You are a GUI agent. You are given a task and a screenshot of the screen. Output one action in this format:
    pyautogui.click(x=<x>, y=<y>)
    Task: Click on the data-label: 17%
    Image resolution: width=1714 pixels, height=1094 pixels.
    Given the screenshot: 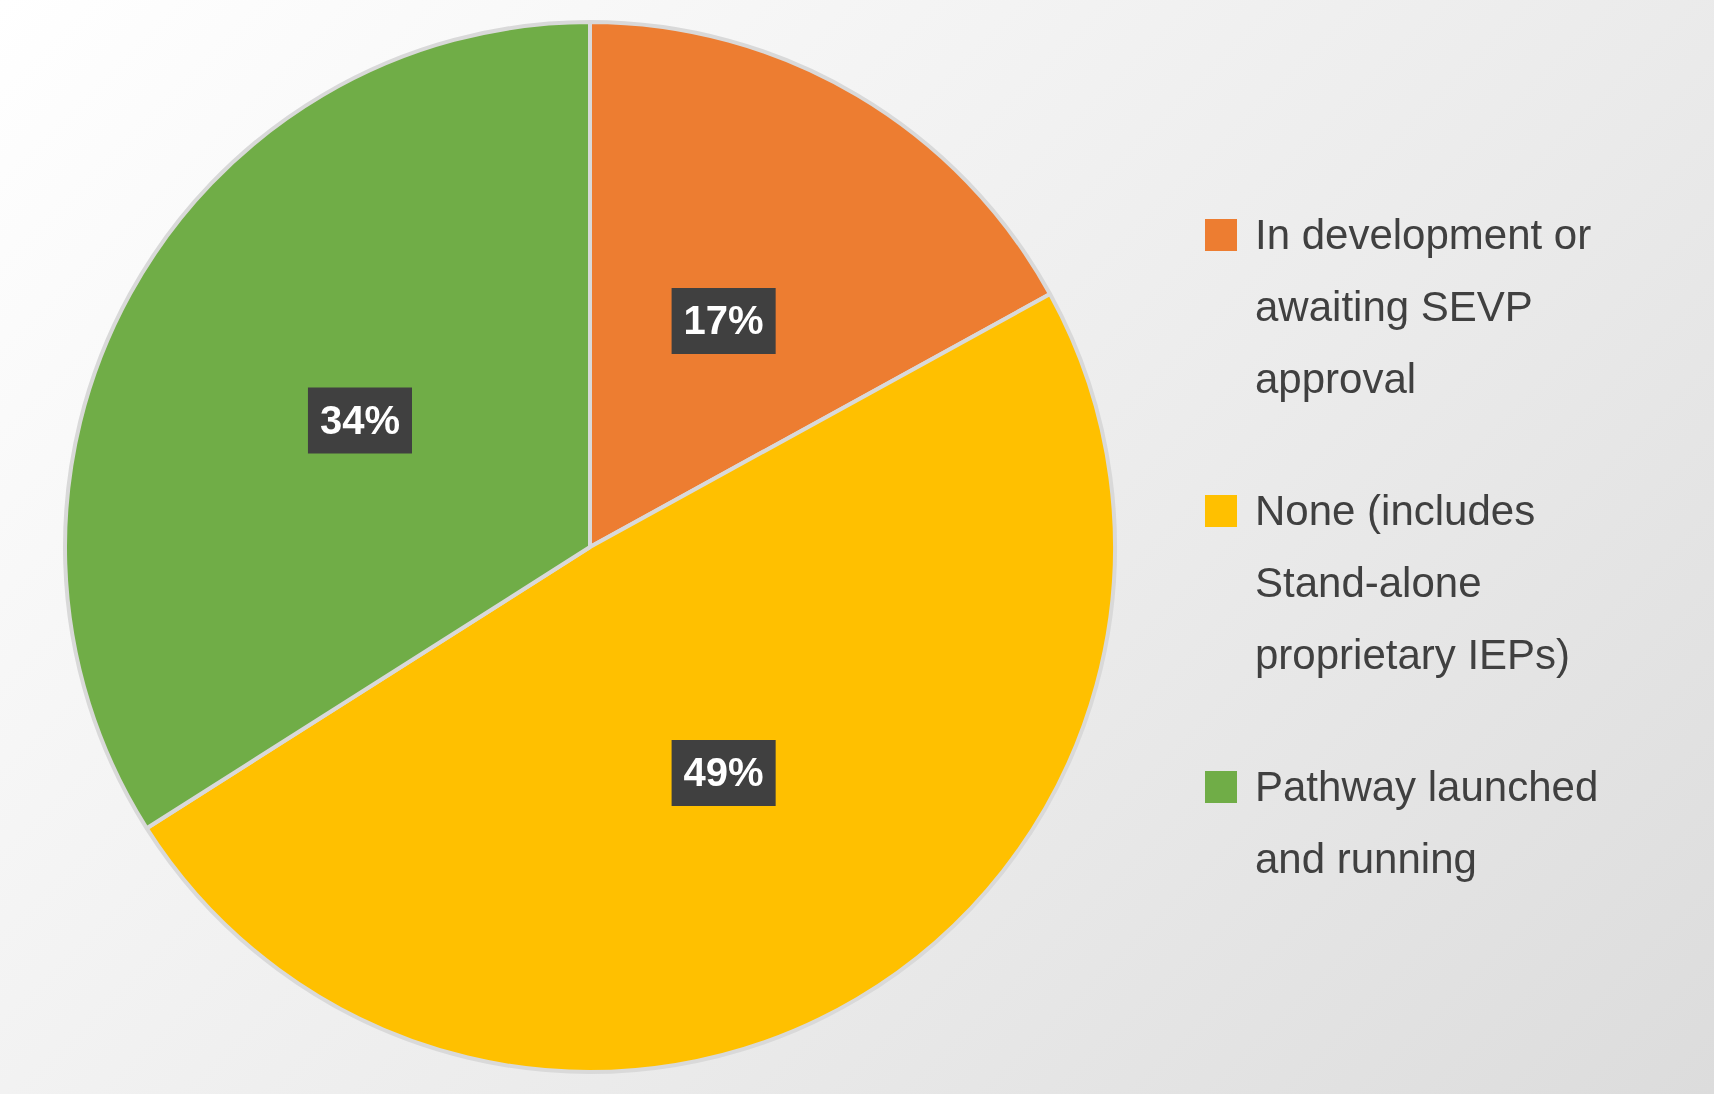 What is the action you would take?
    pyautogui.click(x=723, y=320)
    